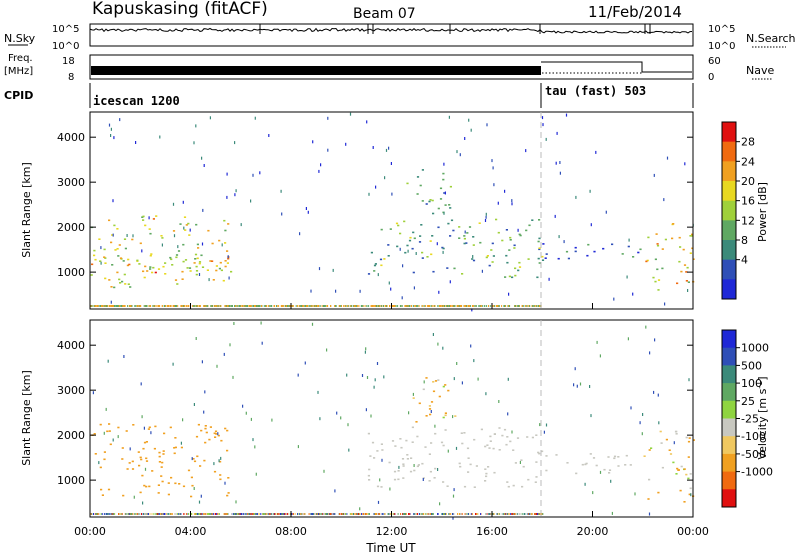  I want to click on colorbar-tick-label: 25, so click(748, 401).